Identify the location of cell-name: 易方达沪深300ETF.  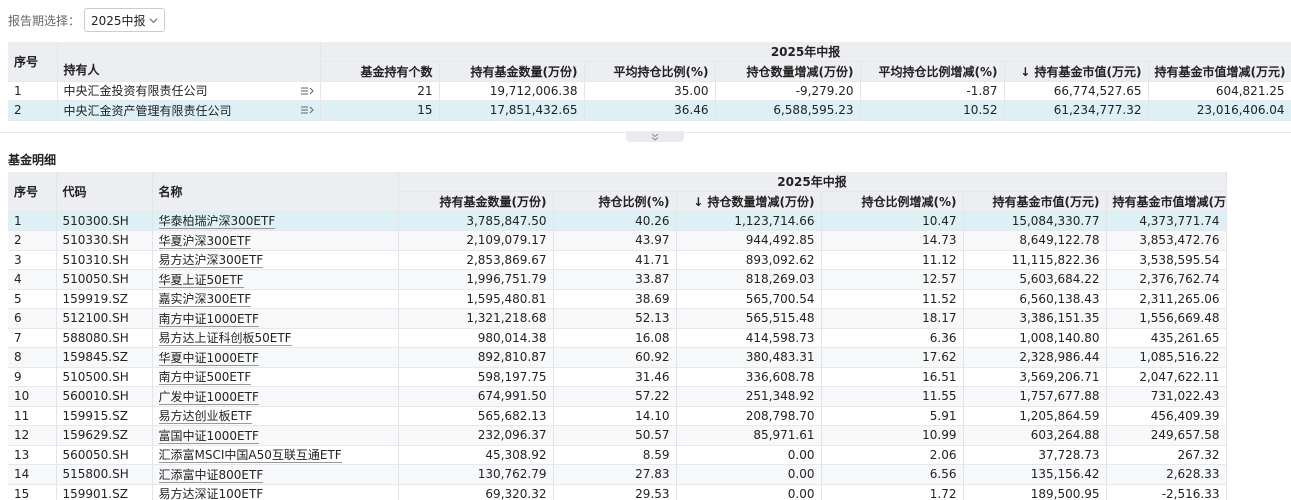
(275, 260).